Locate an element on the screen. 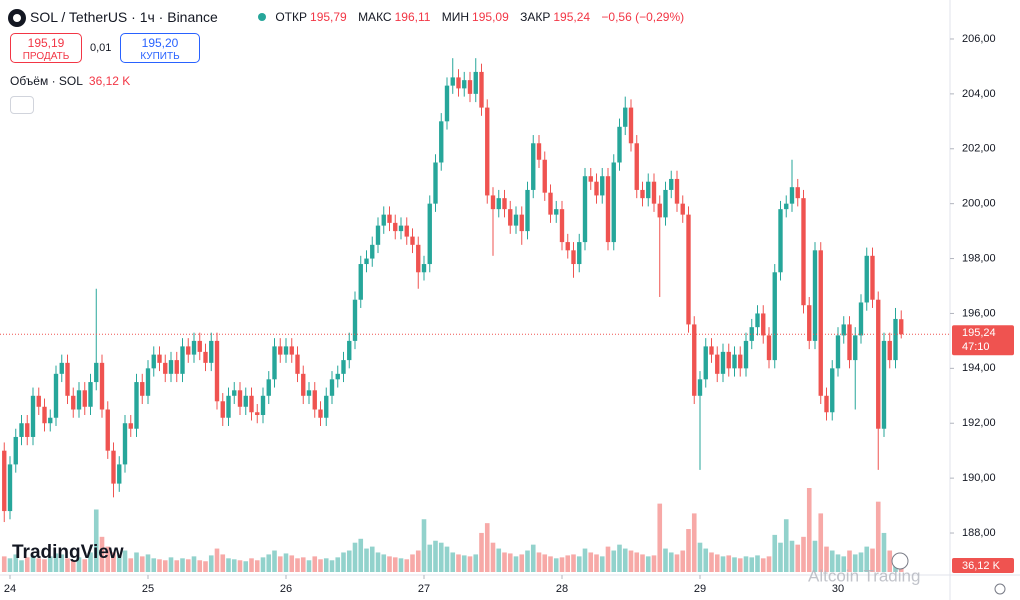  sell-label: ПРОДАТЬ is located at coordinates (46, 56).